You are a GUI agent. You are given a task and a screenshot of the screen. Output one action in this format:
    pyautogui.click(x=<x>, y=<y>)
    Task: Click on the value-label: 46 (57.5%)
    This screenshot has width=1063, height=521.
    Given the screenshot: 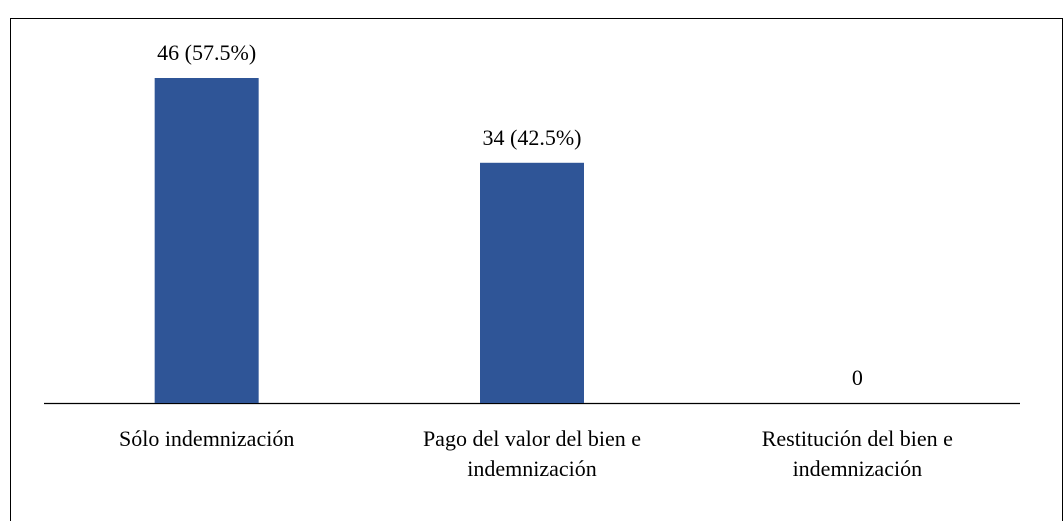 What is the action you would take?
    pyautogui.click(x=206, y=52)
    